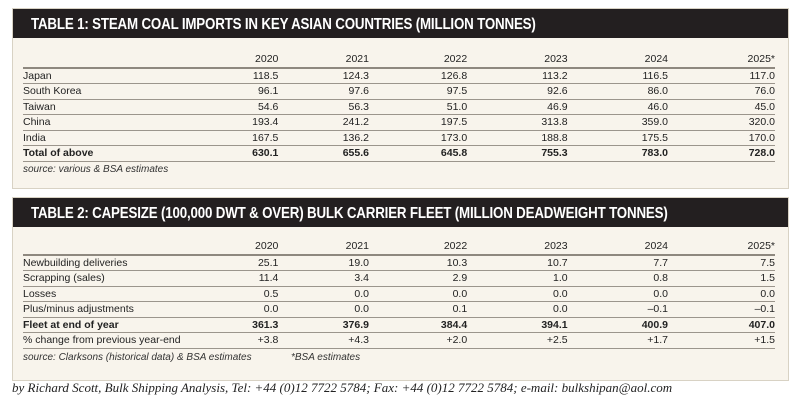 This screenshot has height=416, width=800. Describe the element at coordinates (517, 153) in the screenshot. I see `cell-value: 755.3` at that location.